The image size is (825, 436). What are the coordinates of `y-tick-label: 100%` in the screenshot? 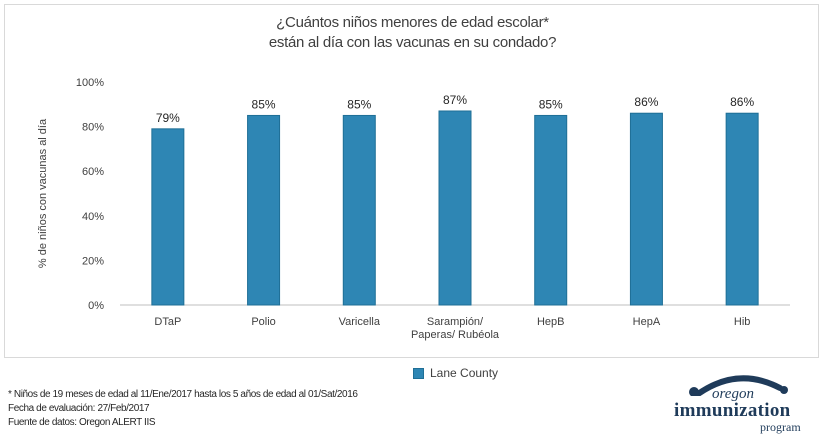 It's located at (90, 83).